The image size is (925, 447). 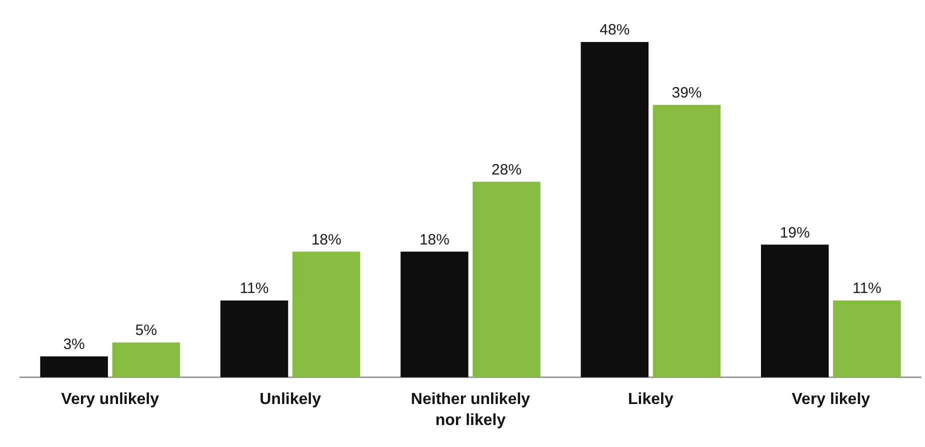 I want to click on x-tick-label: Likely, so click(x=651, y=399).